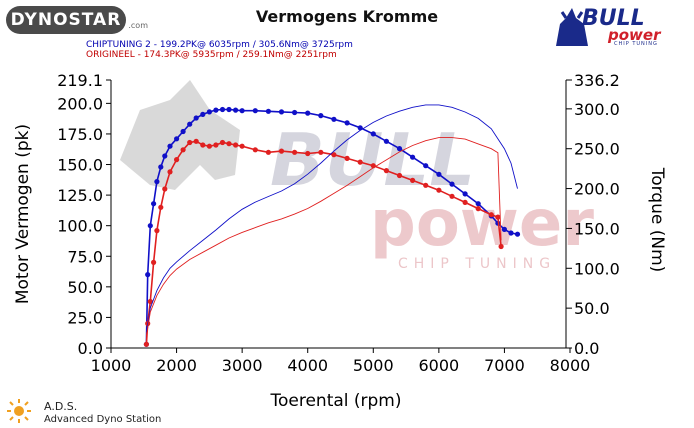  What do you see at coordinates (85, 317) in the screenshot?
I see `y-left-tick-label: 25.0` at bounding box center [85, 317].